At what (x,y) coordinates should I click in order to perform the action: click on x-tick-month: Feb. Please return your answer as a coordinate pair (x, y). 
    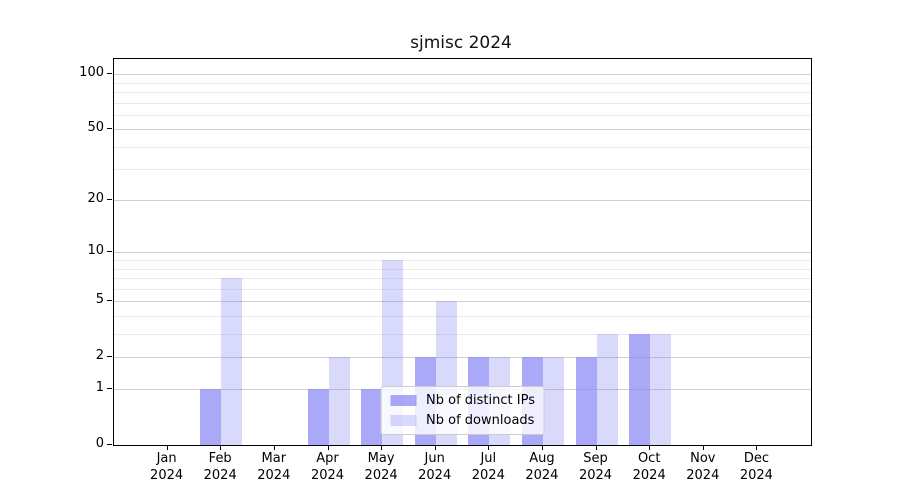
    Looking at the image, I should click on (220, 458).